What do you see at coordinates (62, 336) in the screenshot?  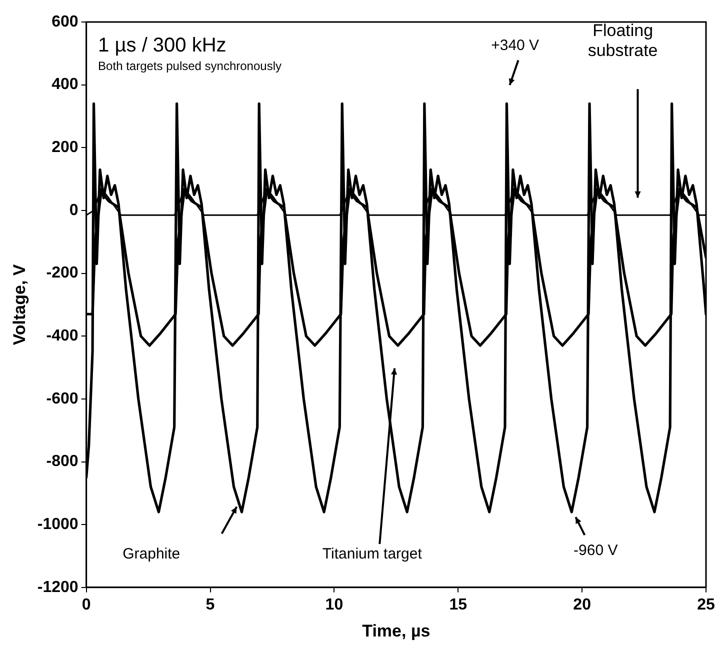 I see `y-tick-label: -400` at bounding box center [62, 336].